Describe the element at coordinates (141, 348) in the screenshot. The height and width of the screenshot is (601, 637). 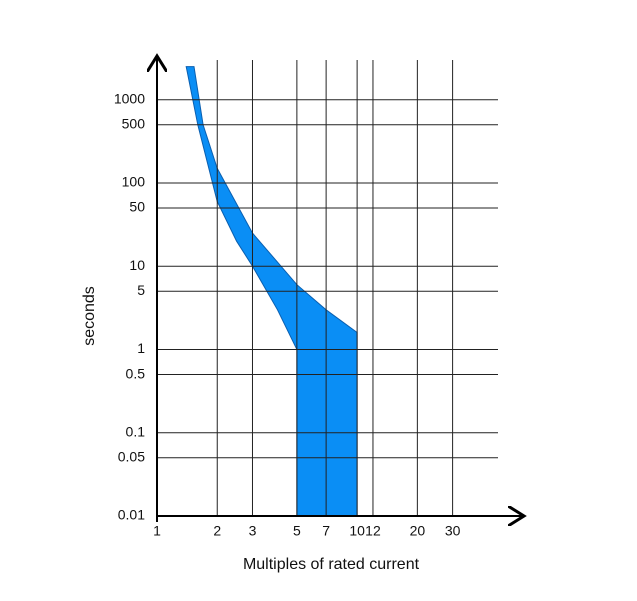
I see `y-tick-label: 1` at that location.